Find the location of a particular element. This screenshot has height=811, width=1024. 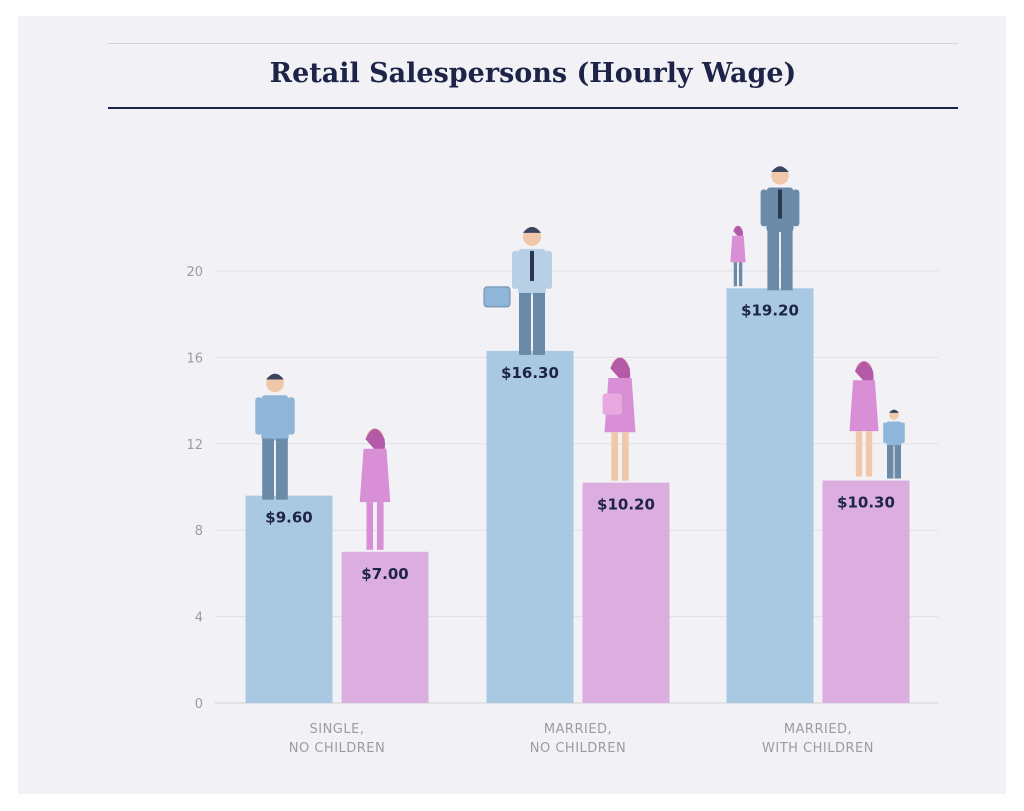

x-category-label: WITH CHILDREN is located at coordinates (818, 748).